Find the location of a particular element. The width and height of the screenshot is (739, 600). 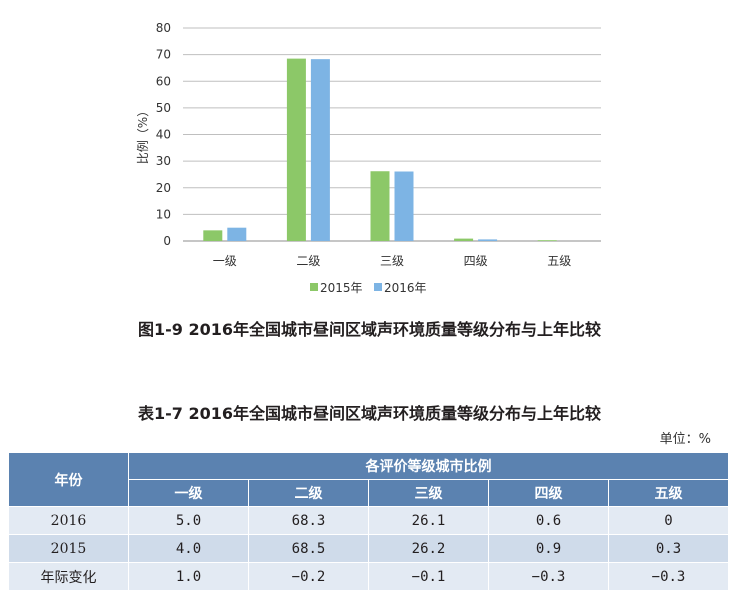

y-tick-label: 10 is located at coordinates (163, 214).